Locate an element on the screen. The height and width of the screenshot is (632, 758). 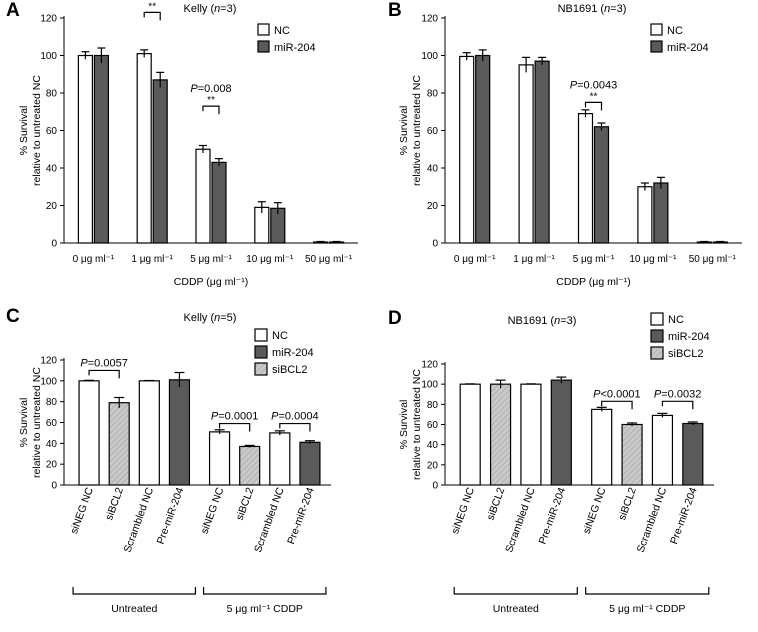
x-tick-label: 1 μg ml⁻¹ is located at coordinates (534, 259).